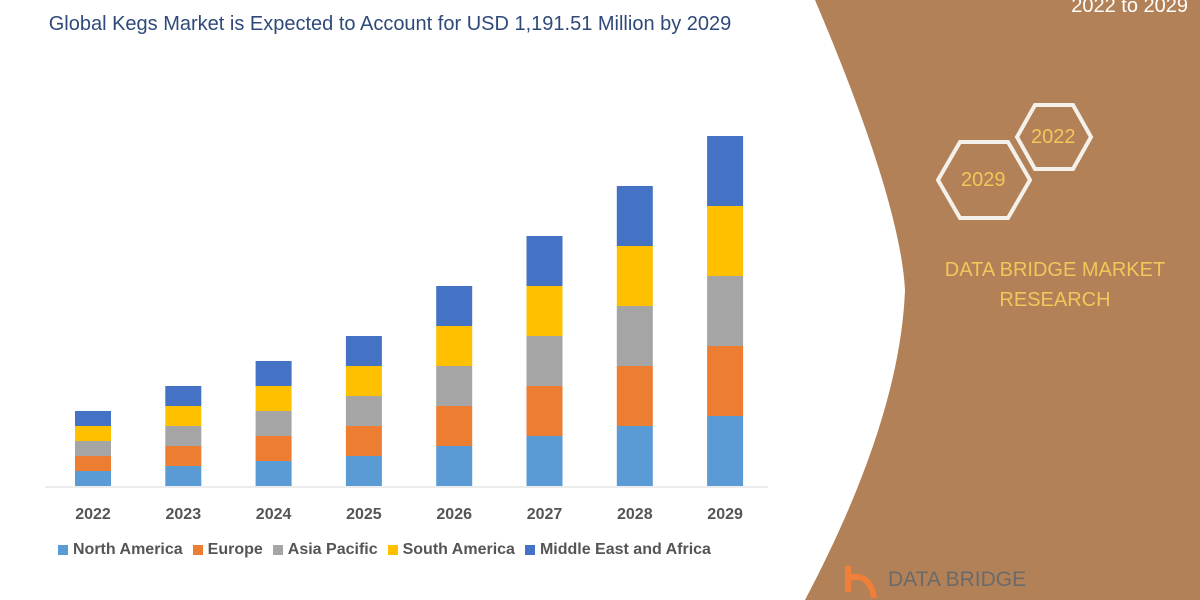 The height and width of the screenshot is (600, 1200). What do you see at coordinates (364, 514) in the screenshot?
I see `x-tick-label: 2025` at bounding box center [364, 514].